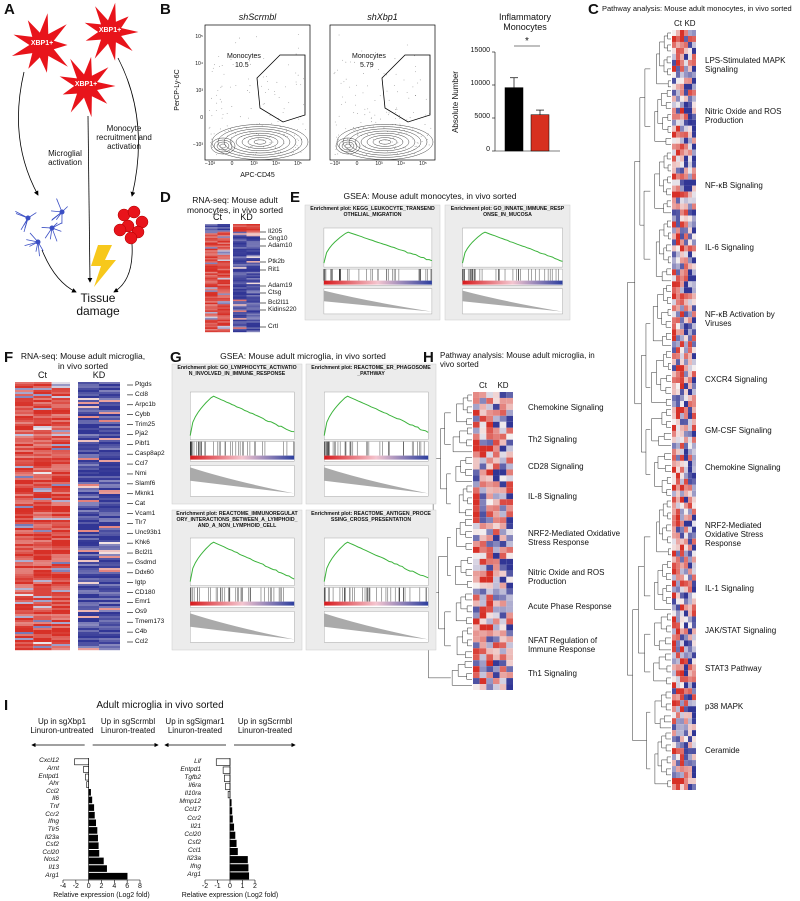 The height and width of the screenshot is (901, 800). I want to click on bar, so click(239, 868).